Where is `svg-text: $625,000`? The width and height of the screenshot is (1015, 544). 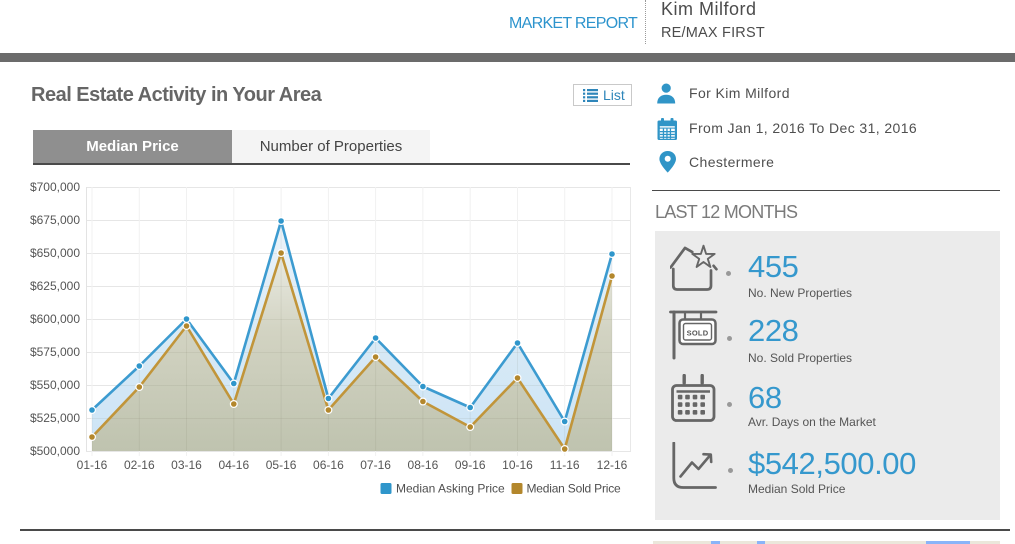
svg-text: $625,000 is located at coordinates (55, 286).